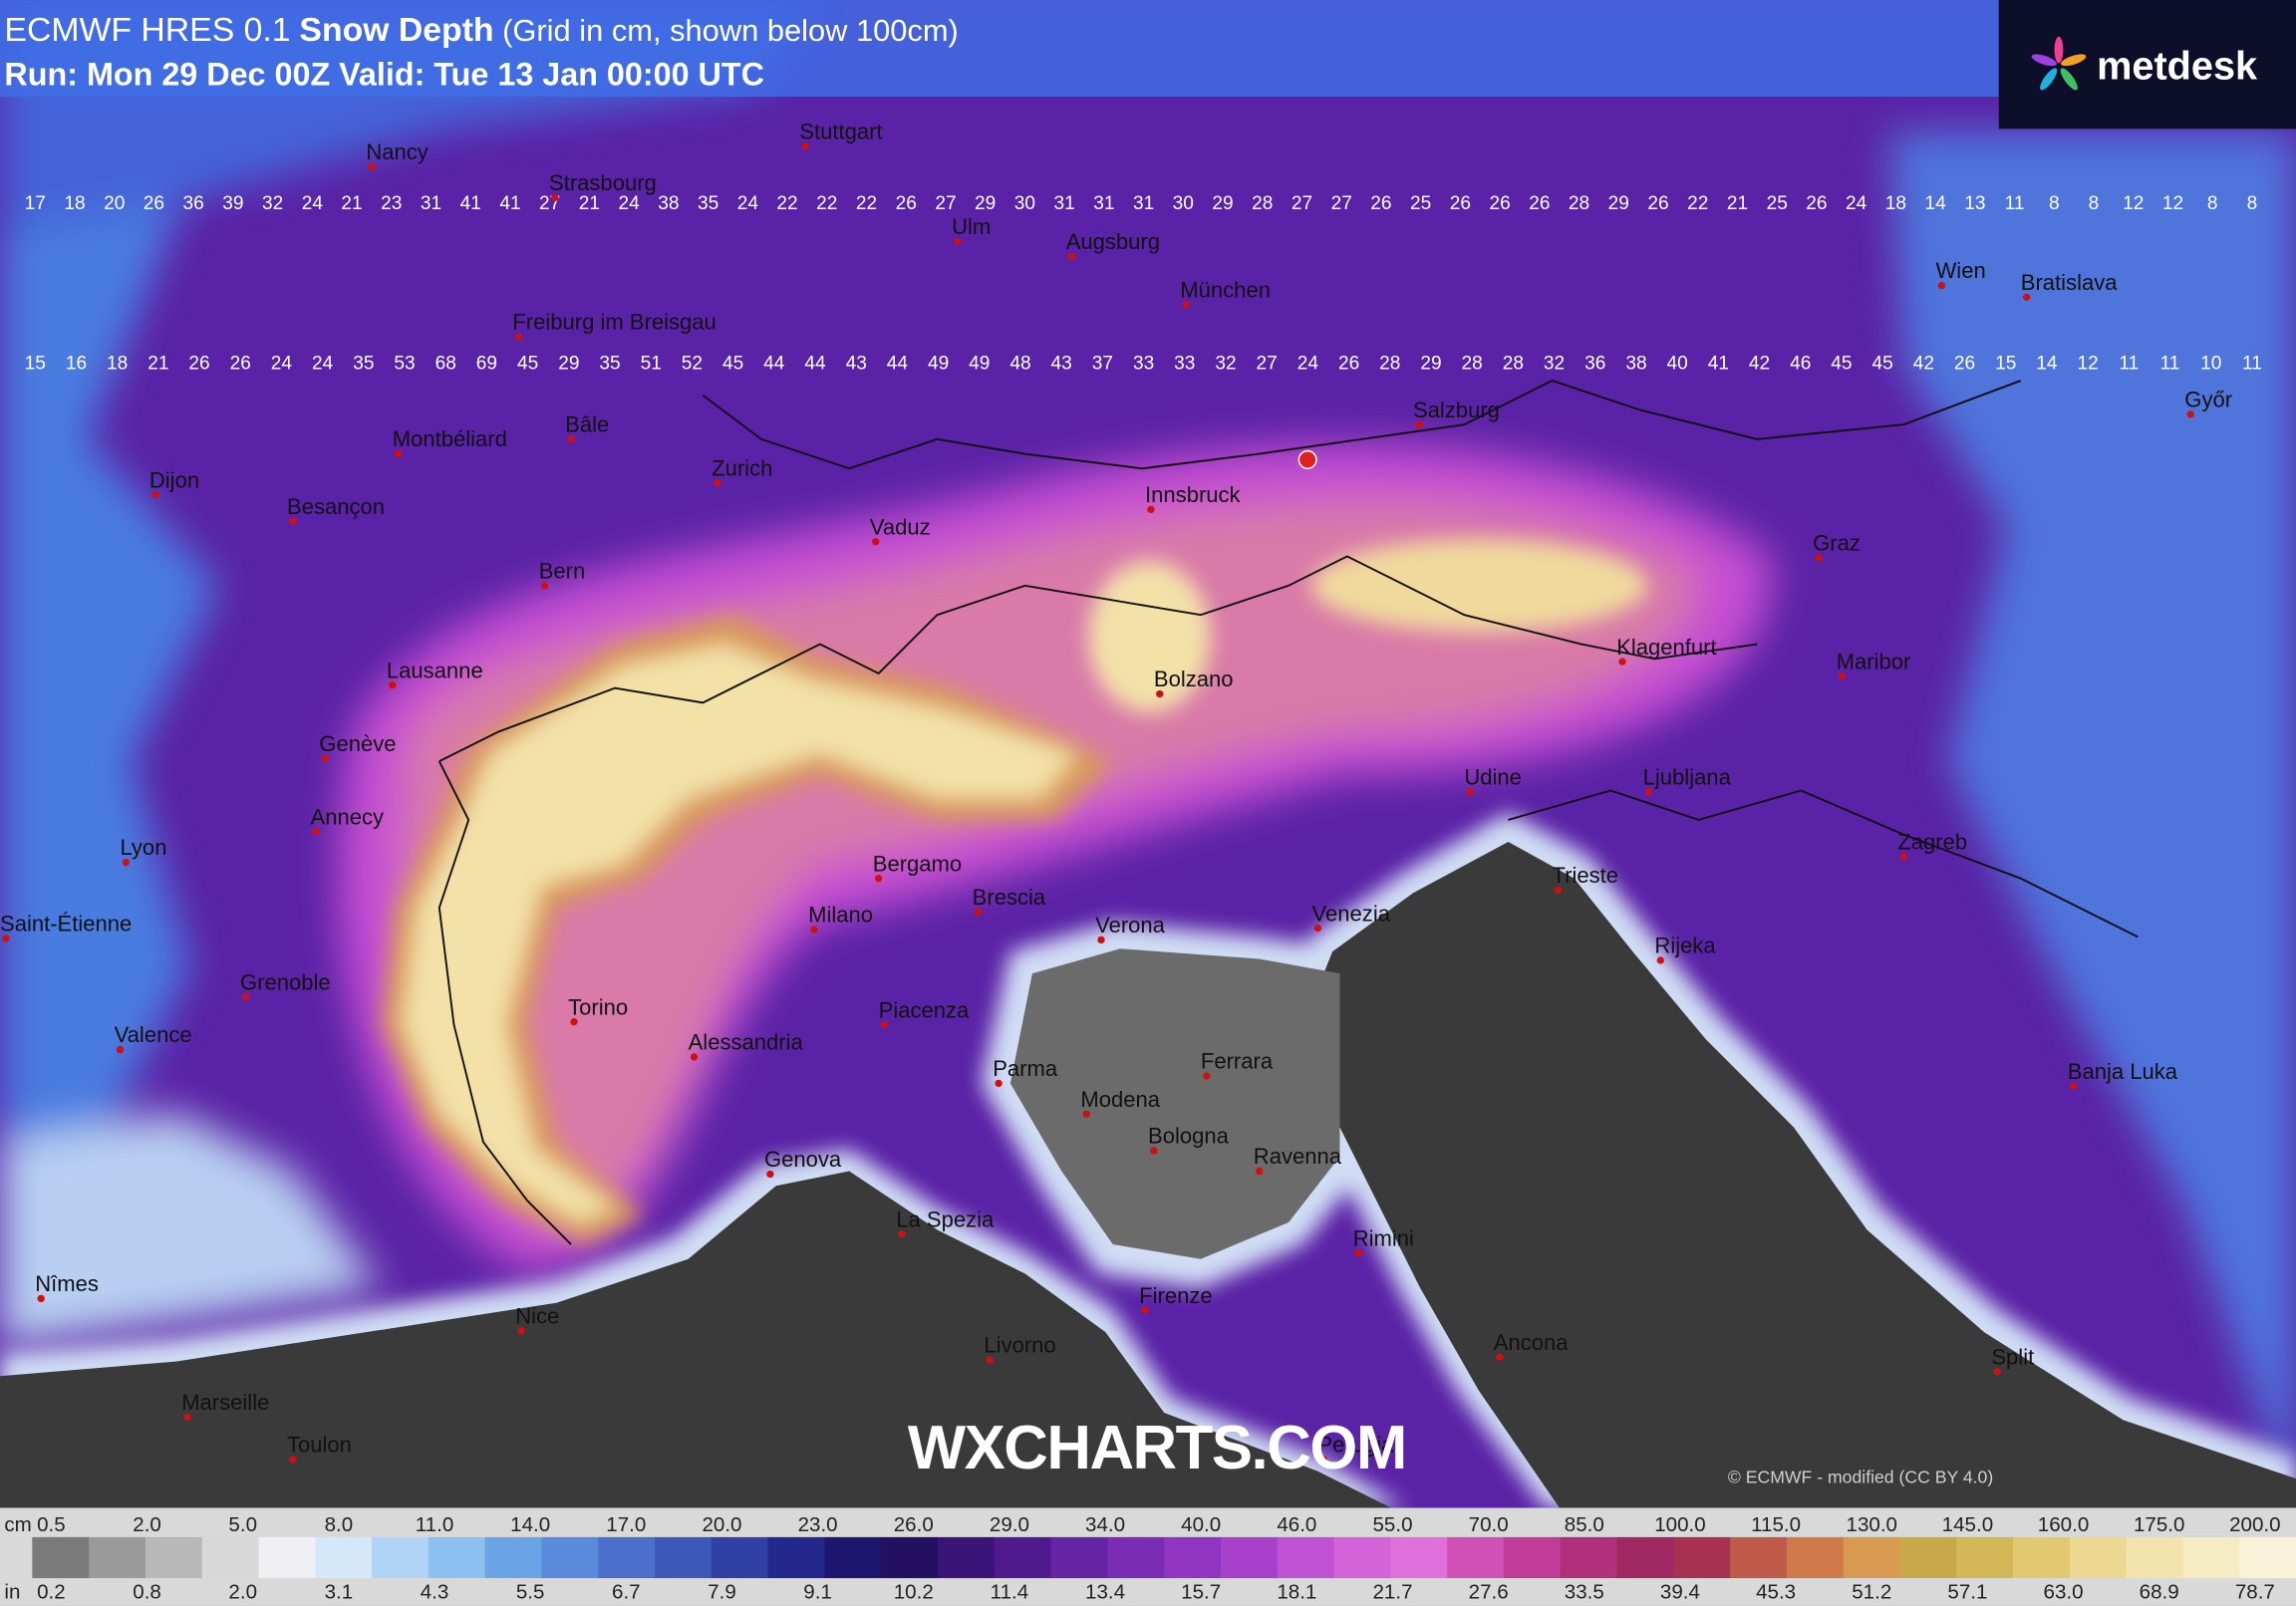 The image size is (2296, 1606). I want to click on legend-label: 175.0, so click(2159, 1525).